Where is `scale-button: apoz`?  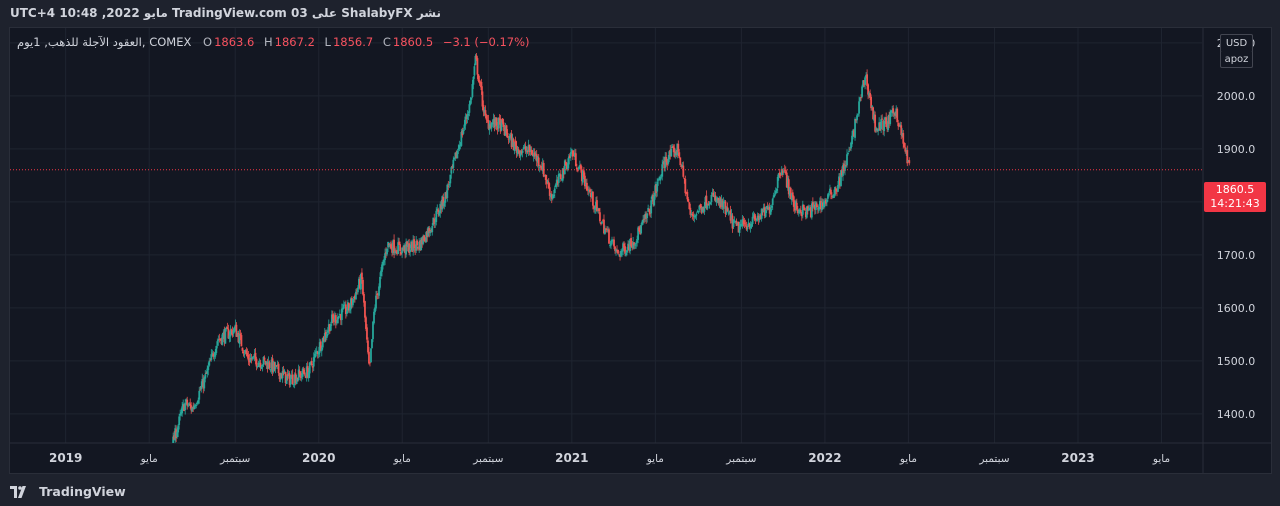 scale-button: apoz is located at coordinates (1236, 60).